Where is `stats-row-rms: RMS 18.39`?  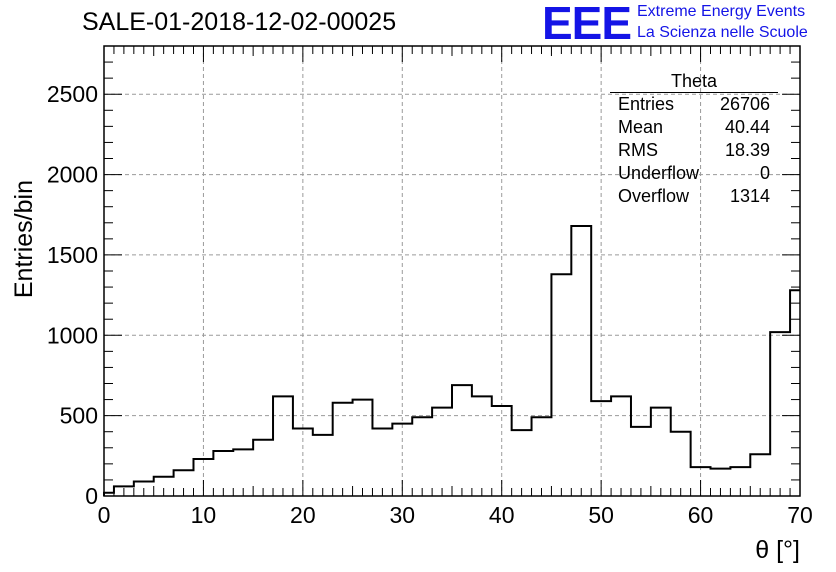 stats-row-rms: RMS 18.39 is located at coordinates (695, 150).